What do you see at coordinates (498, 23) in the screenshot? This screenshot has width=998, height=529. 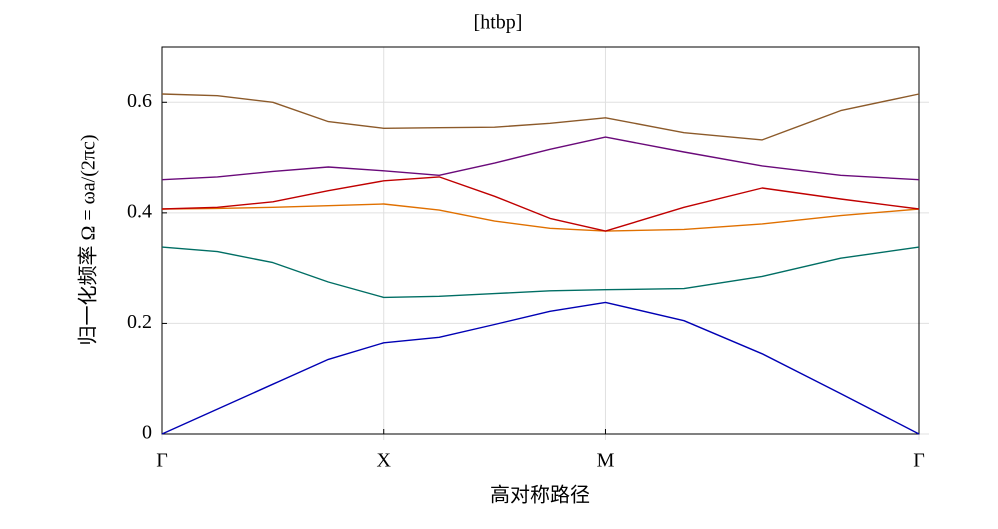 I see `chart-title: [htbp]` at bounding box center [498, 23].